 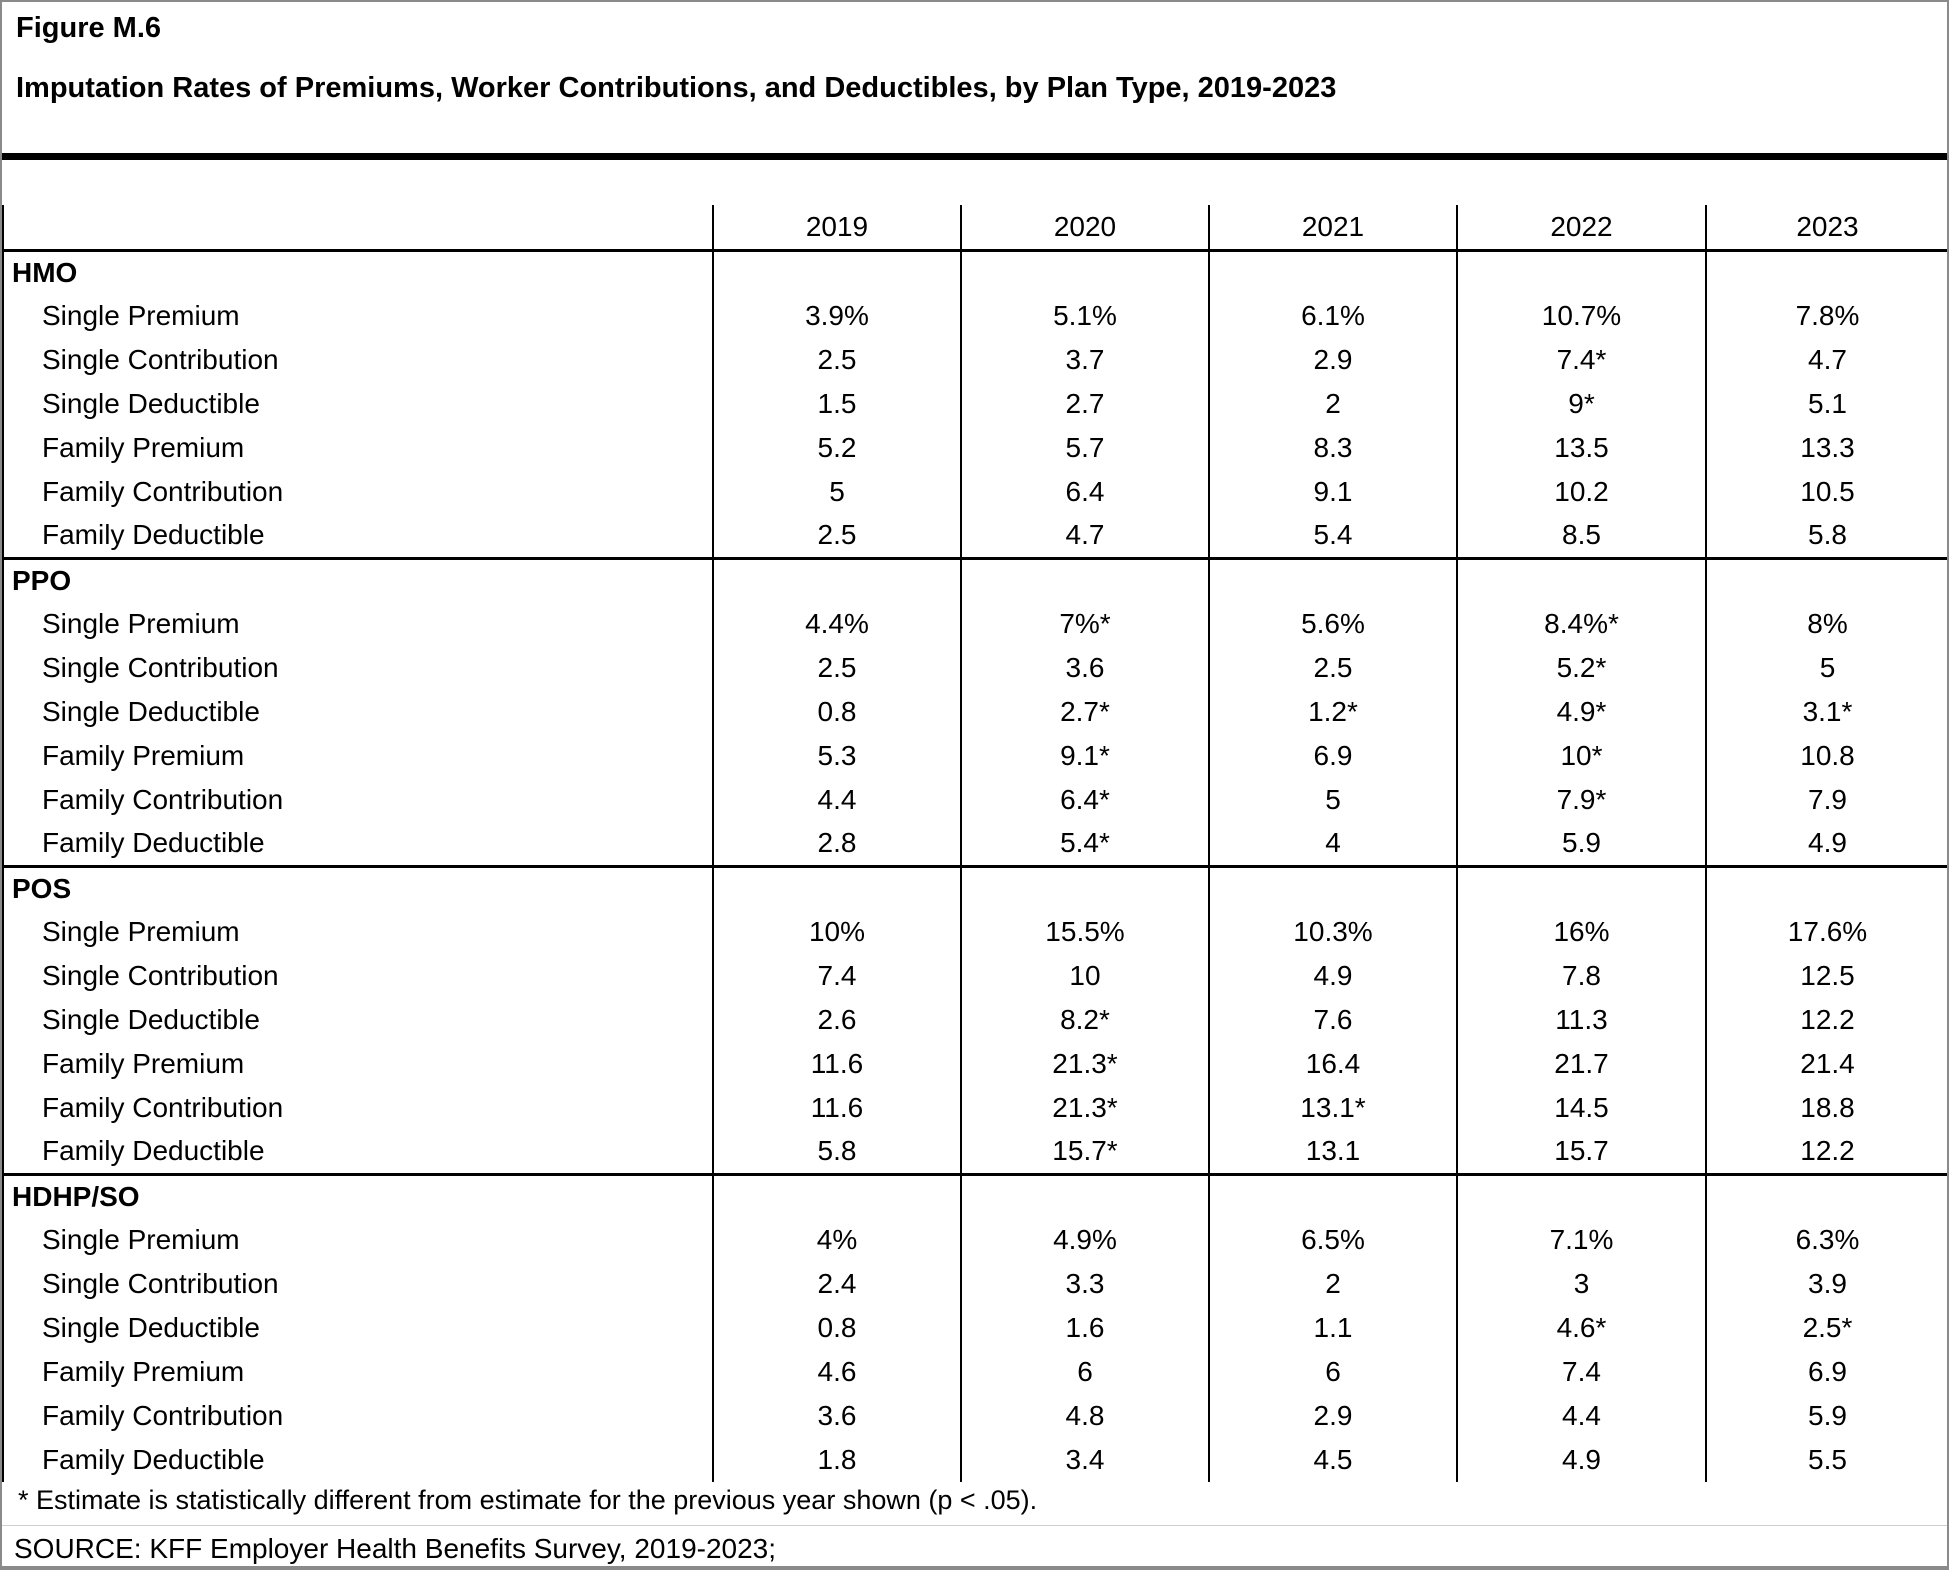 What do you see at coordinates (1084, 1416) in the screenshot?
I see `cell-value: 4.8` at bounding box center [1084, 1416].